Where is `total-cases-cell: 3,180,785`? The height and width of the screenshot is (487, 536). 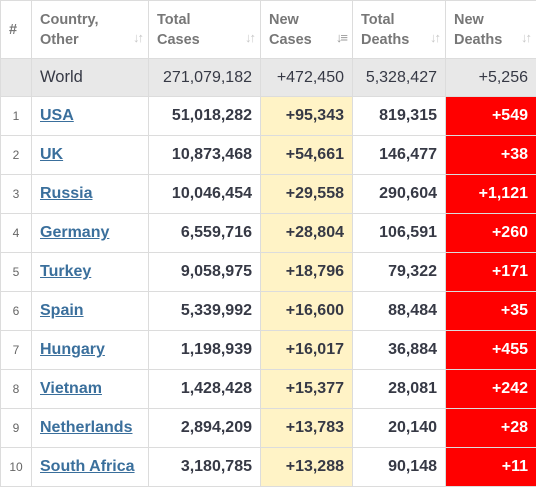 total-cases-cell: 3,180,785 is located at coordinates (204, 467).